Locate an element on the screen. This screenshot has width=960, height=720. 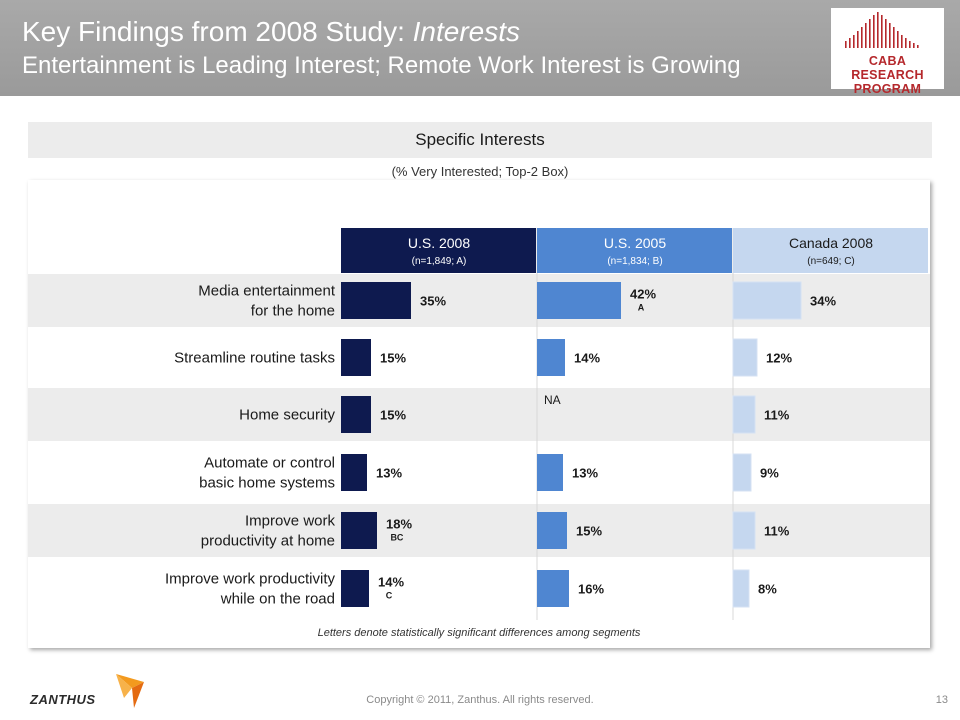
data-label: 18% is located at coordinates (399, 524).